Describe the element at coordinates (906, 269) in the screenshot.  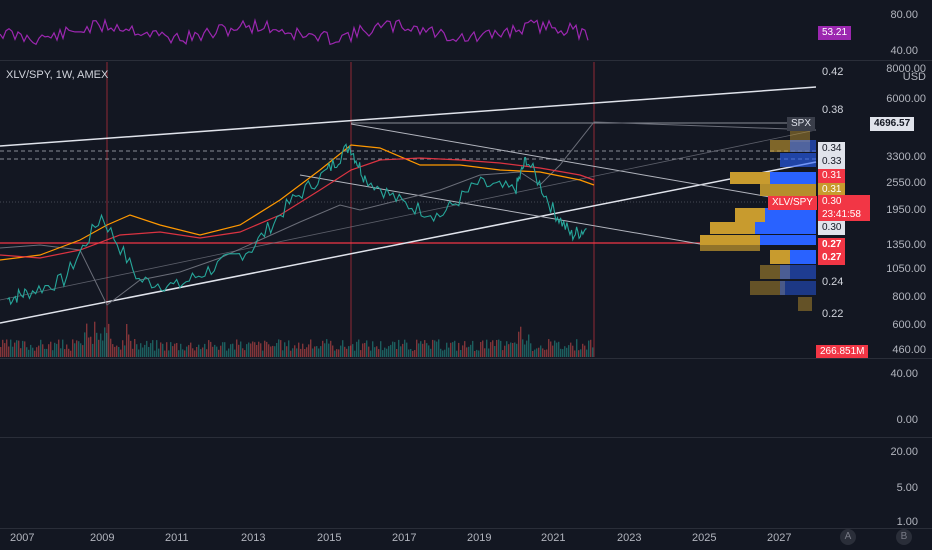
I see `usd-tick: 1050.00` at that location.